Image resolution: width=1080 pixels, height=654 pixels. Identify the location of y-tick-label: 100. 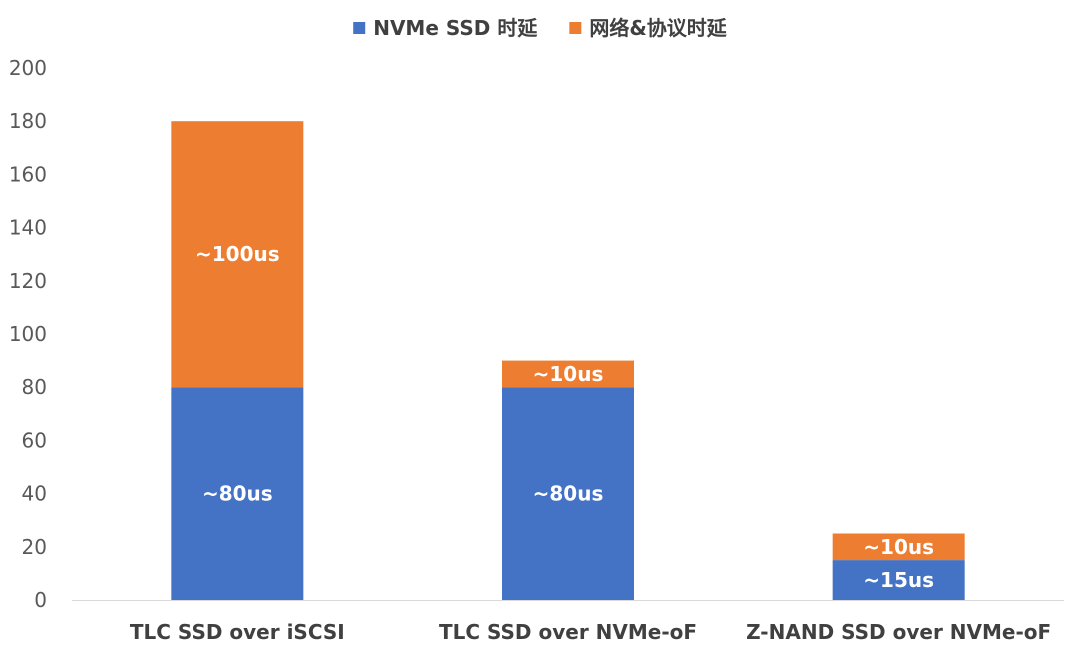
(28, 334).